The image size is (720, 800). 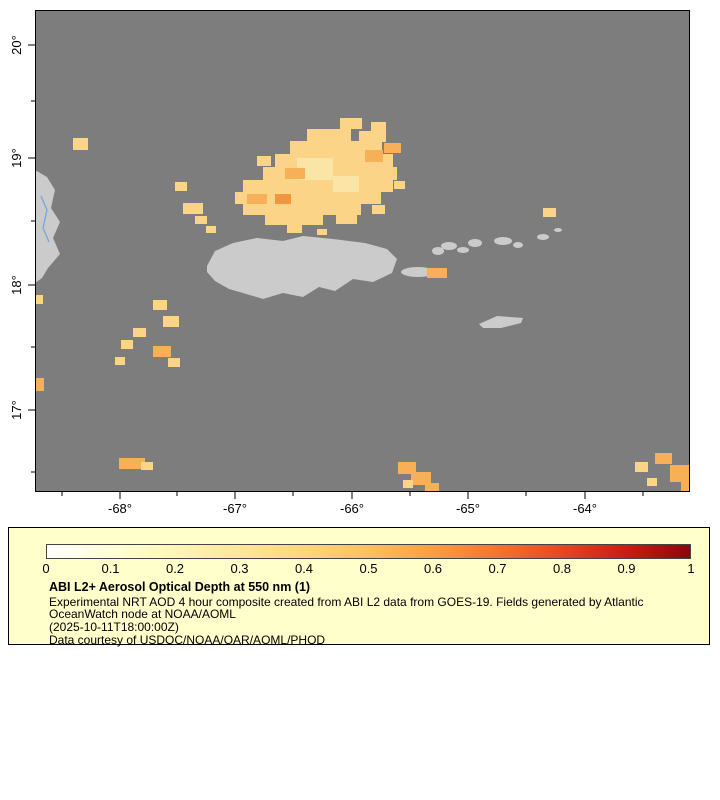 What do you see at coordinates (302, 267) in the screenshot?
I see `landmass-puerto-rico` at bounding box center [302, 267].